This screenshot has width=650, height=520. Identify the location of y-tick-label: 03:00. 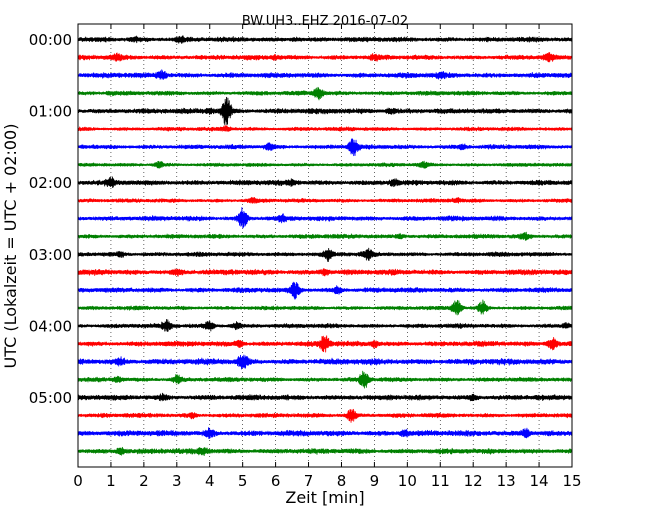
(50, 255).